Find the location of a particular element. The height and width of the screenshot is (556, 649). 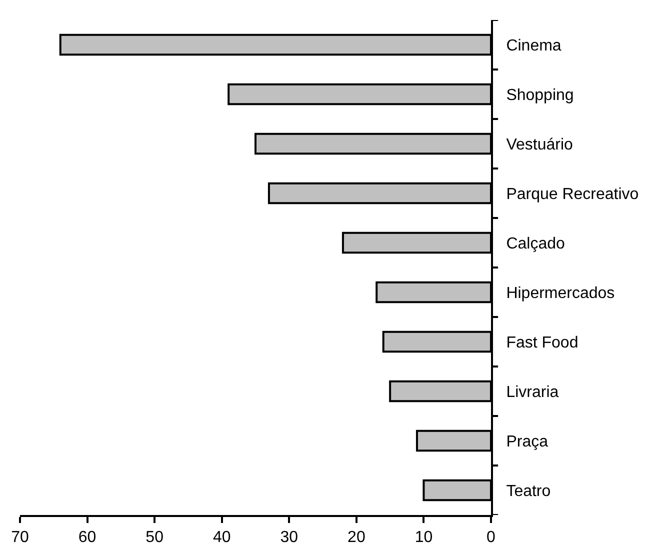

y-tick-label: Fast Food is located at coordinates (542, 343).